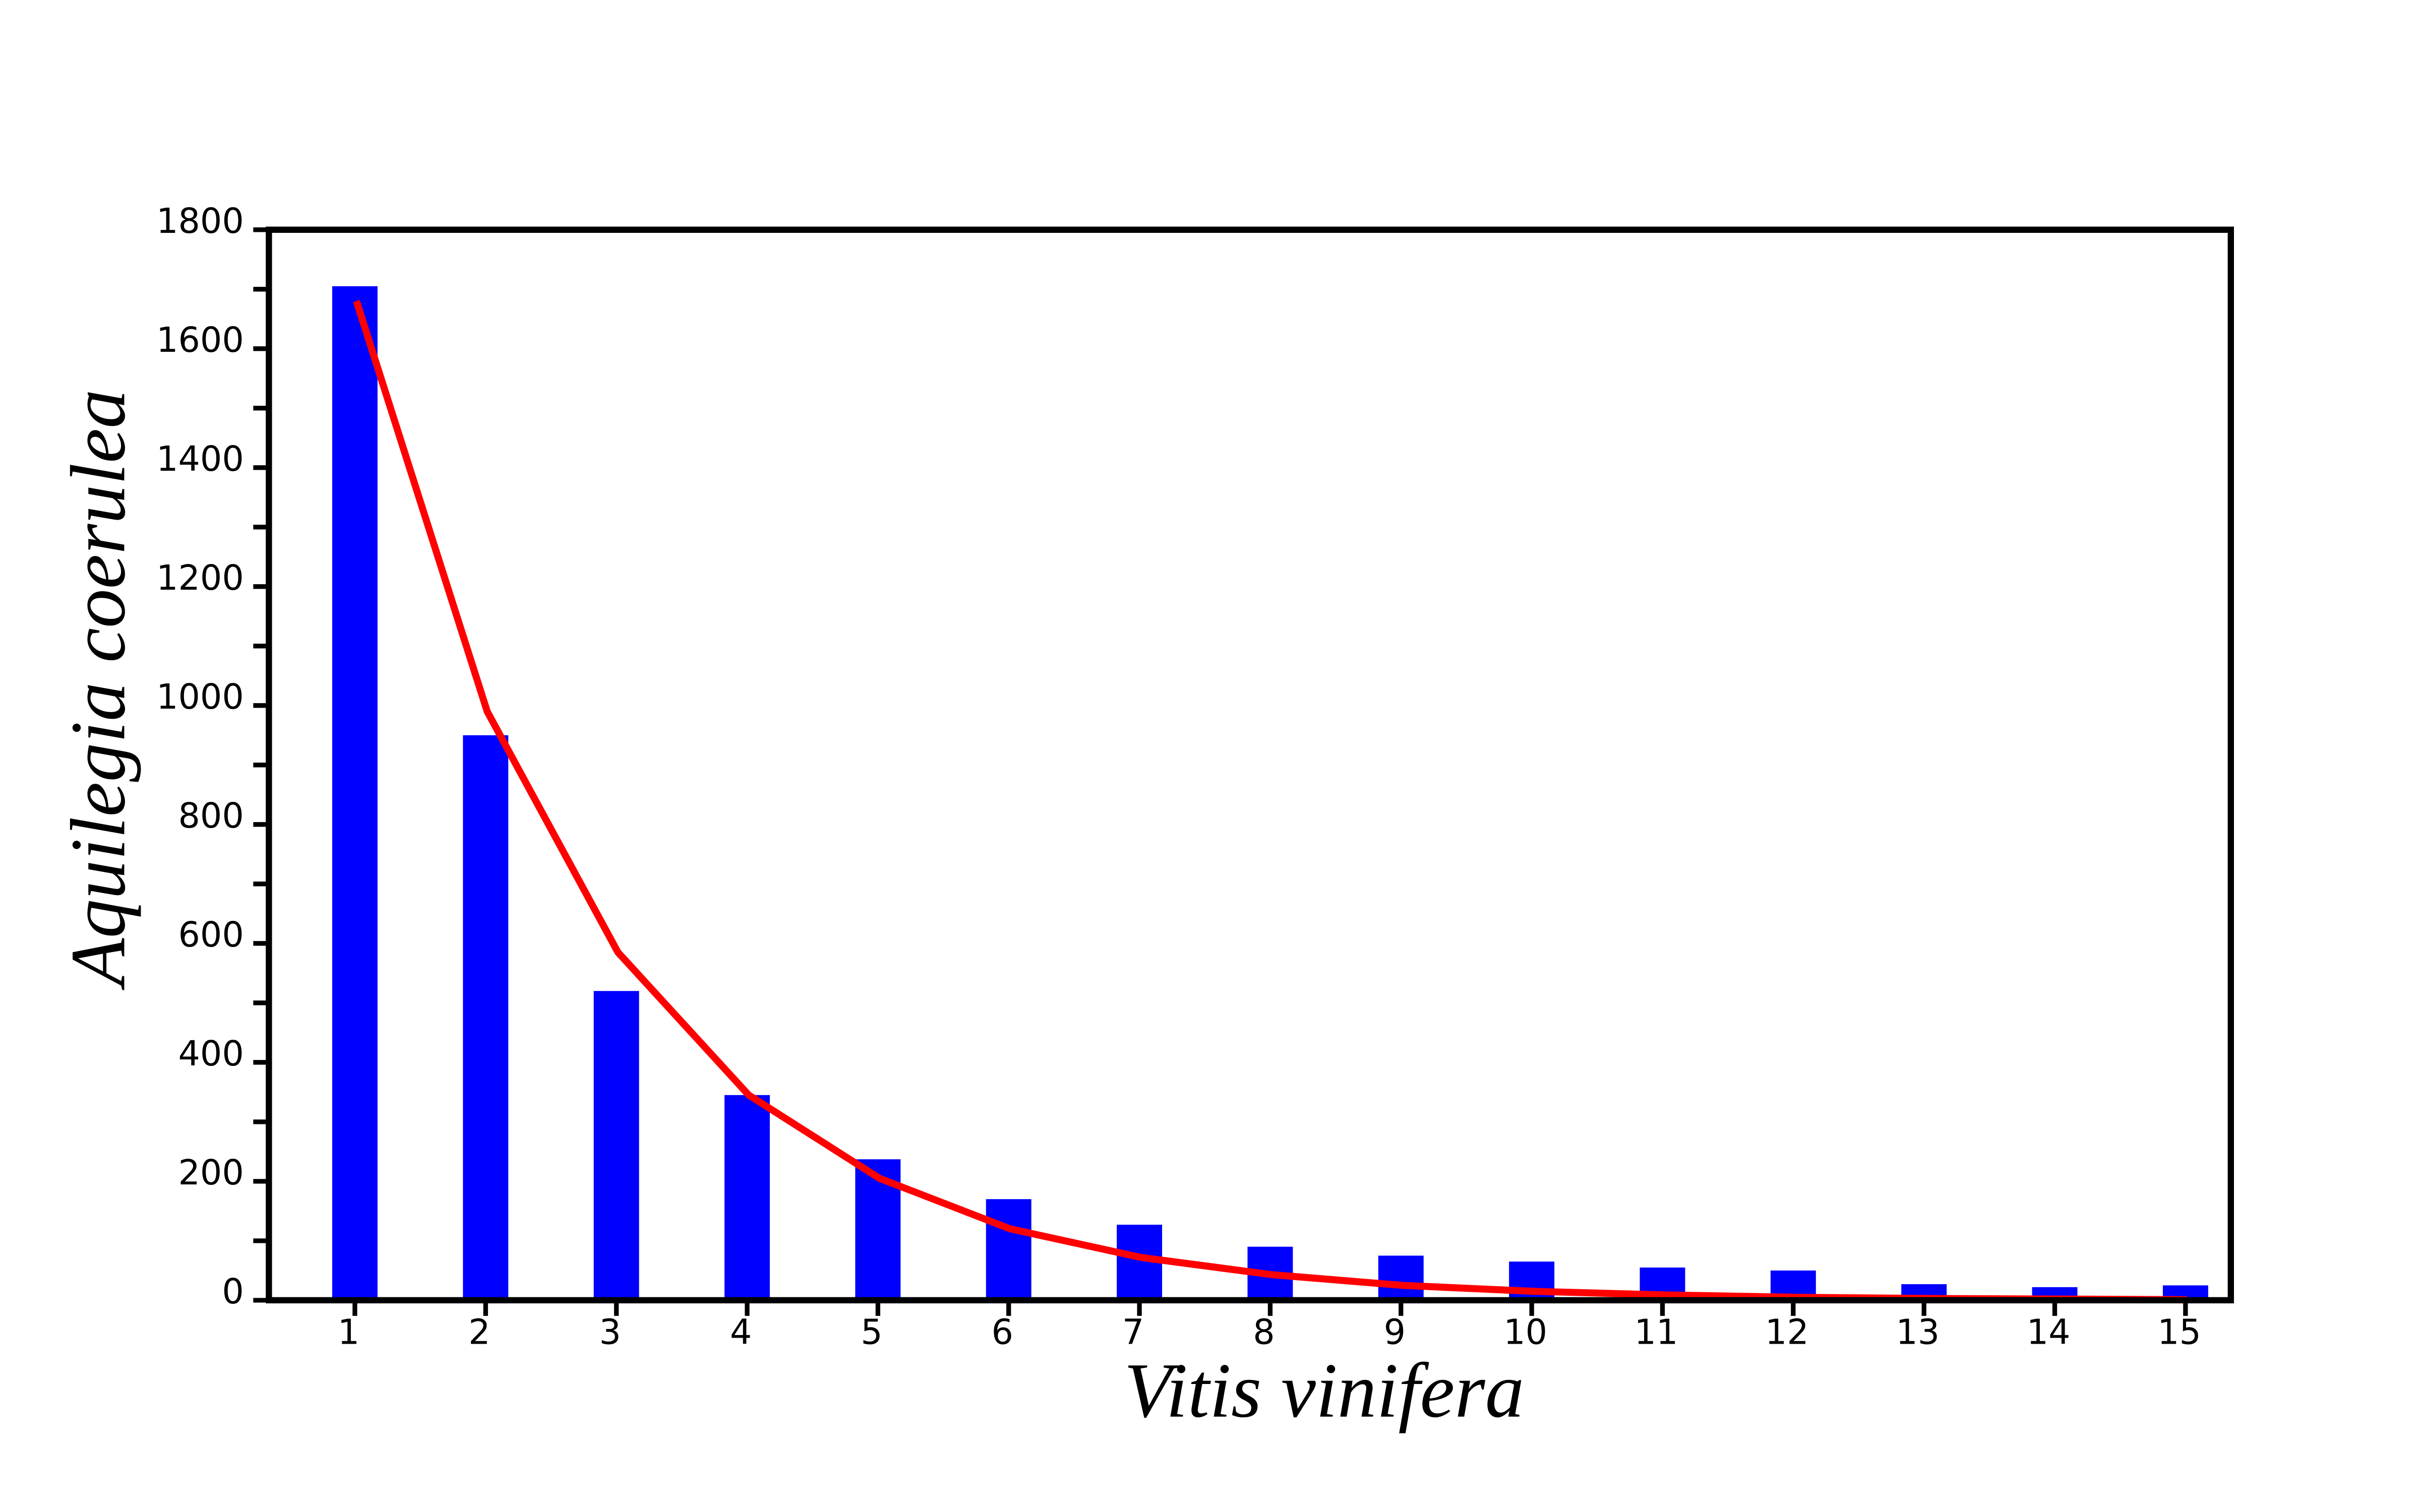 Image resolution: width=2420 pixels, height=1512 pixels. What do you see at coordinates (1133, 1333) in the screenshot?
I see `x-tick-label: 7` at bounding box center [1133, 1333].